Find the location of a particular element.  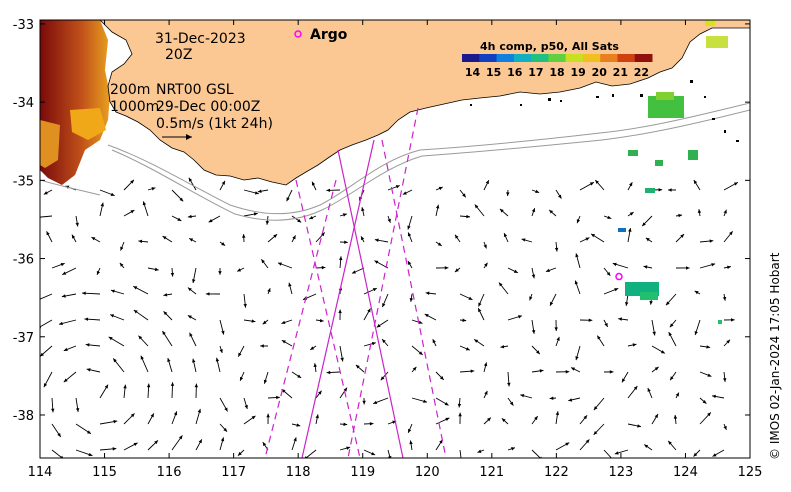

product-label: NRT00 GSL is located at coordinates (195, 90).